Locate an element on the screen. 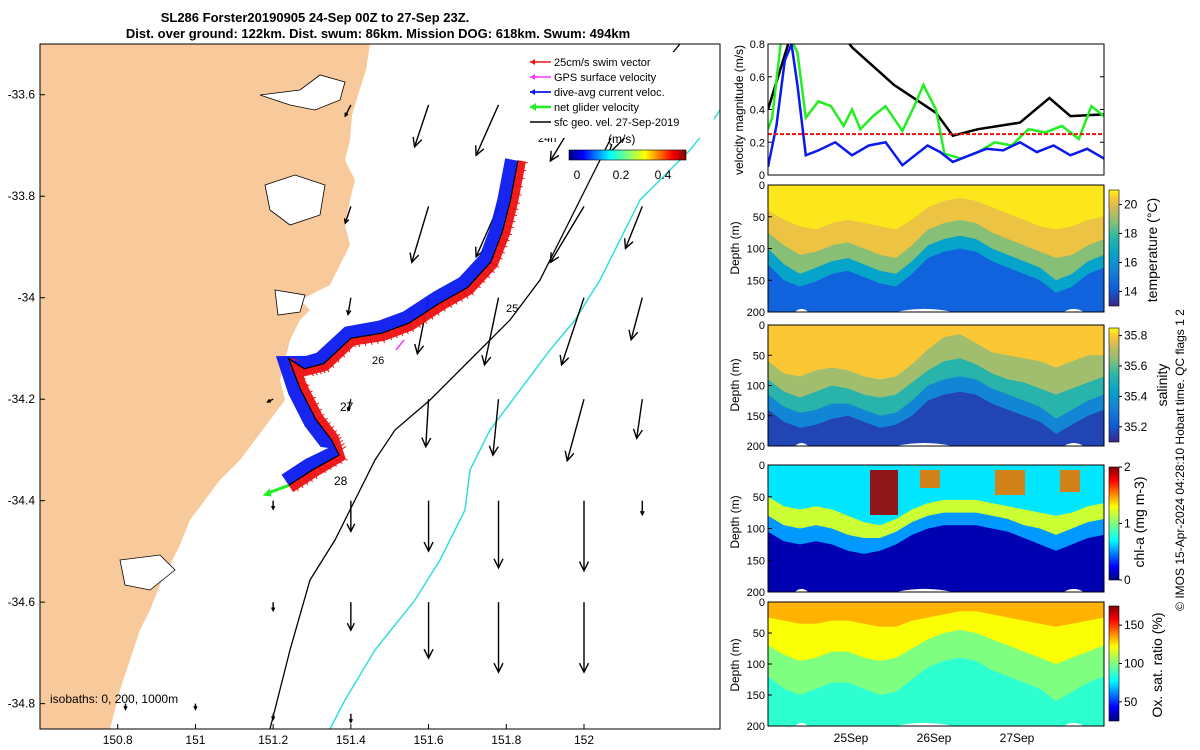 Image resolution: width=1200 pixels, height=750 pixels. map-xtick-label: 151.2 is located at coordinates (273, 740).